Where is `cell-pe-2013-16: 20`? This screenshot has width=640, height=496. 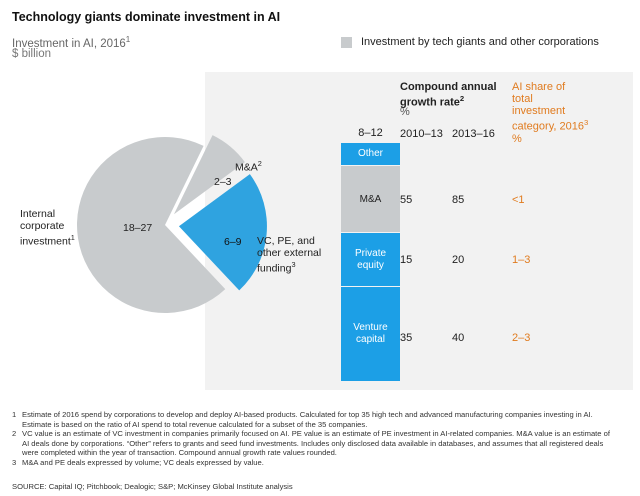 cell-pe-2013-16: 20 is located at coordinates (458, 260).